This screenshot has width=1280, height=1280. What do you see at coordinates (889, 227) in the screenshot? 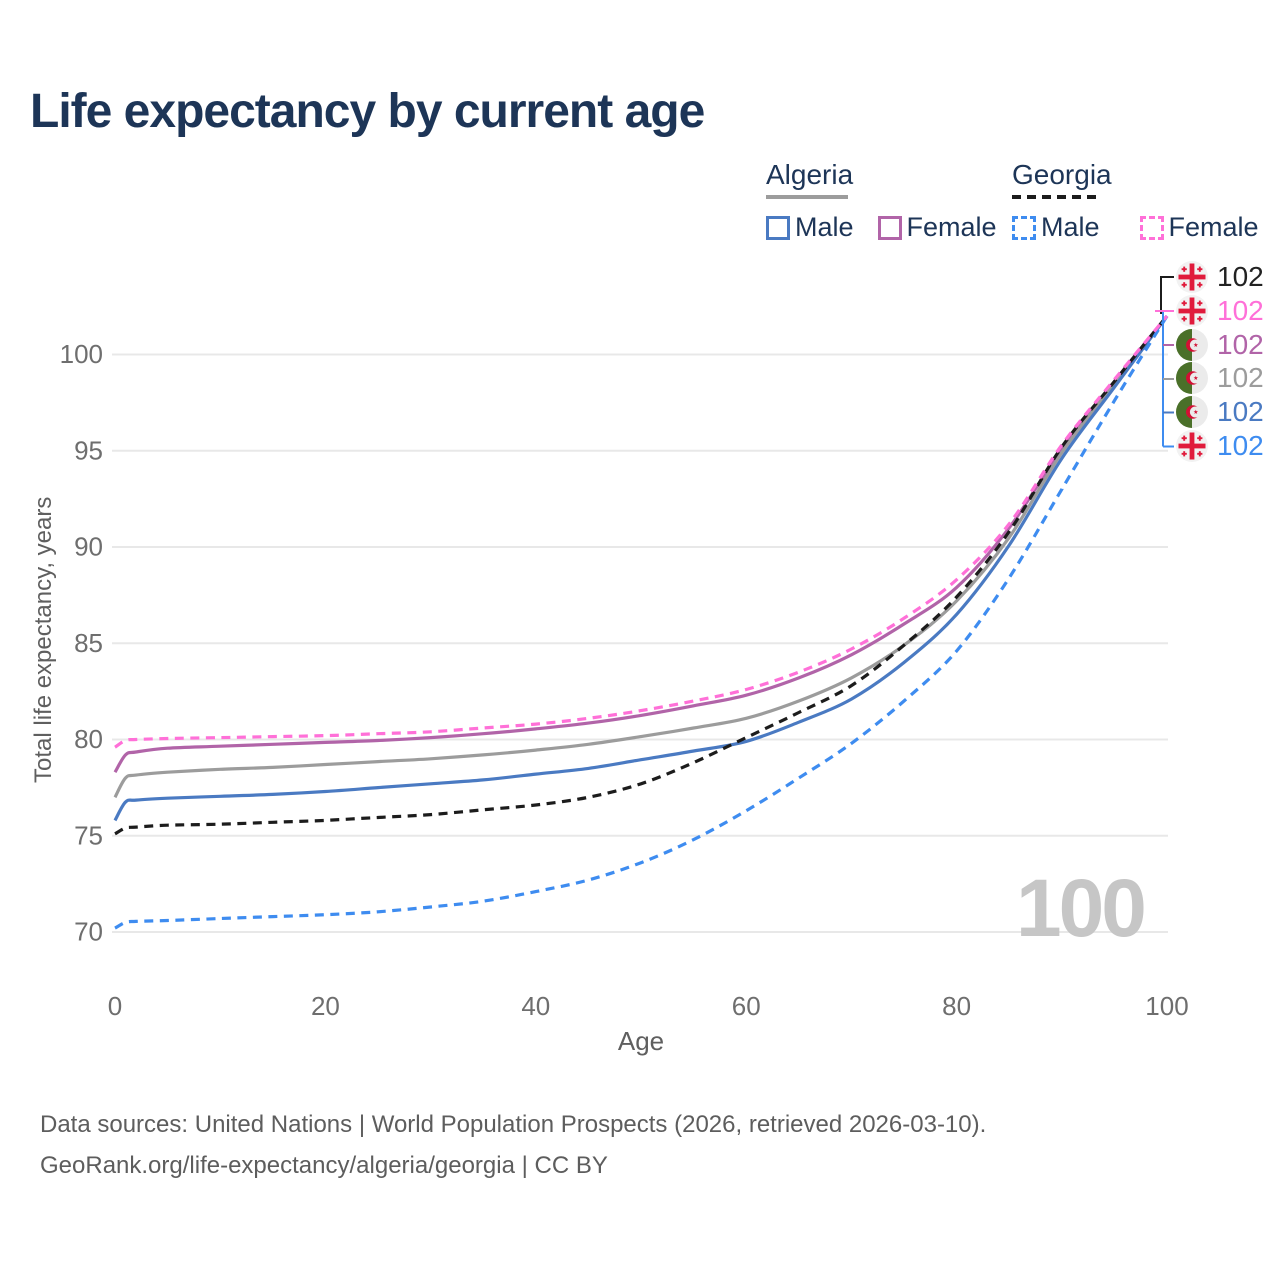
I see `algeria-female-swatch` at bounding box center [889, 227].